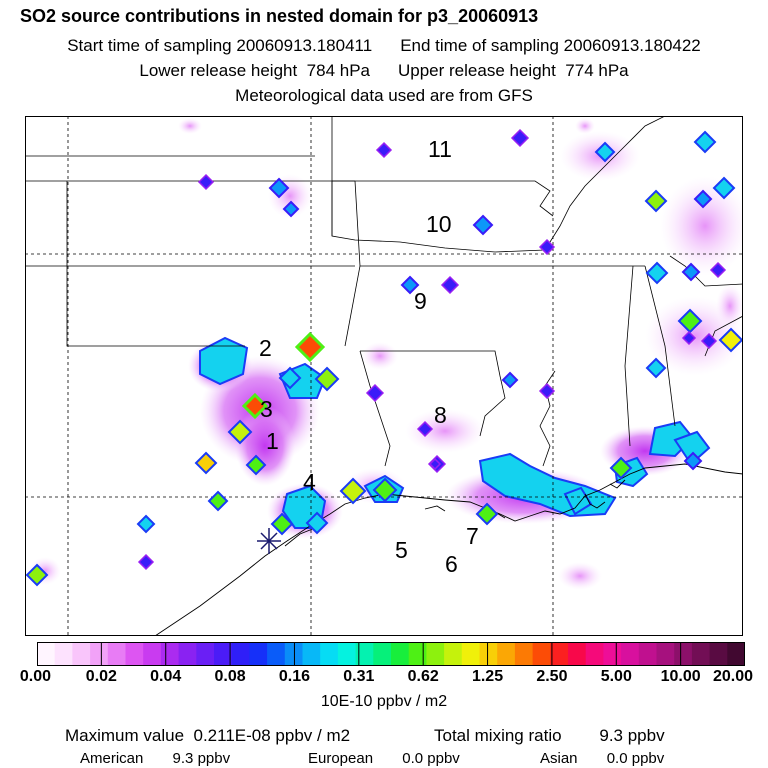 Image resolution: width=768 pixels, height=768 pixels. I want to click on region-label-4: 4, so click(309, 482).